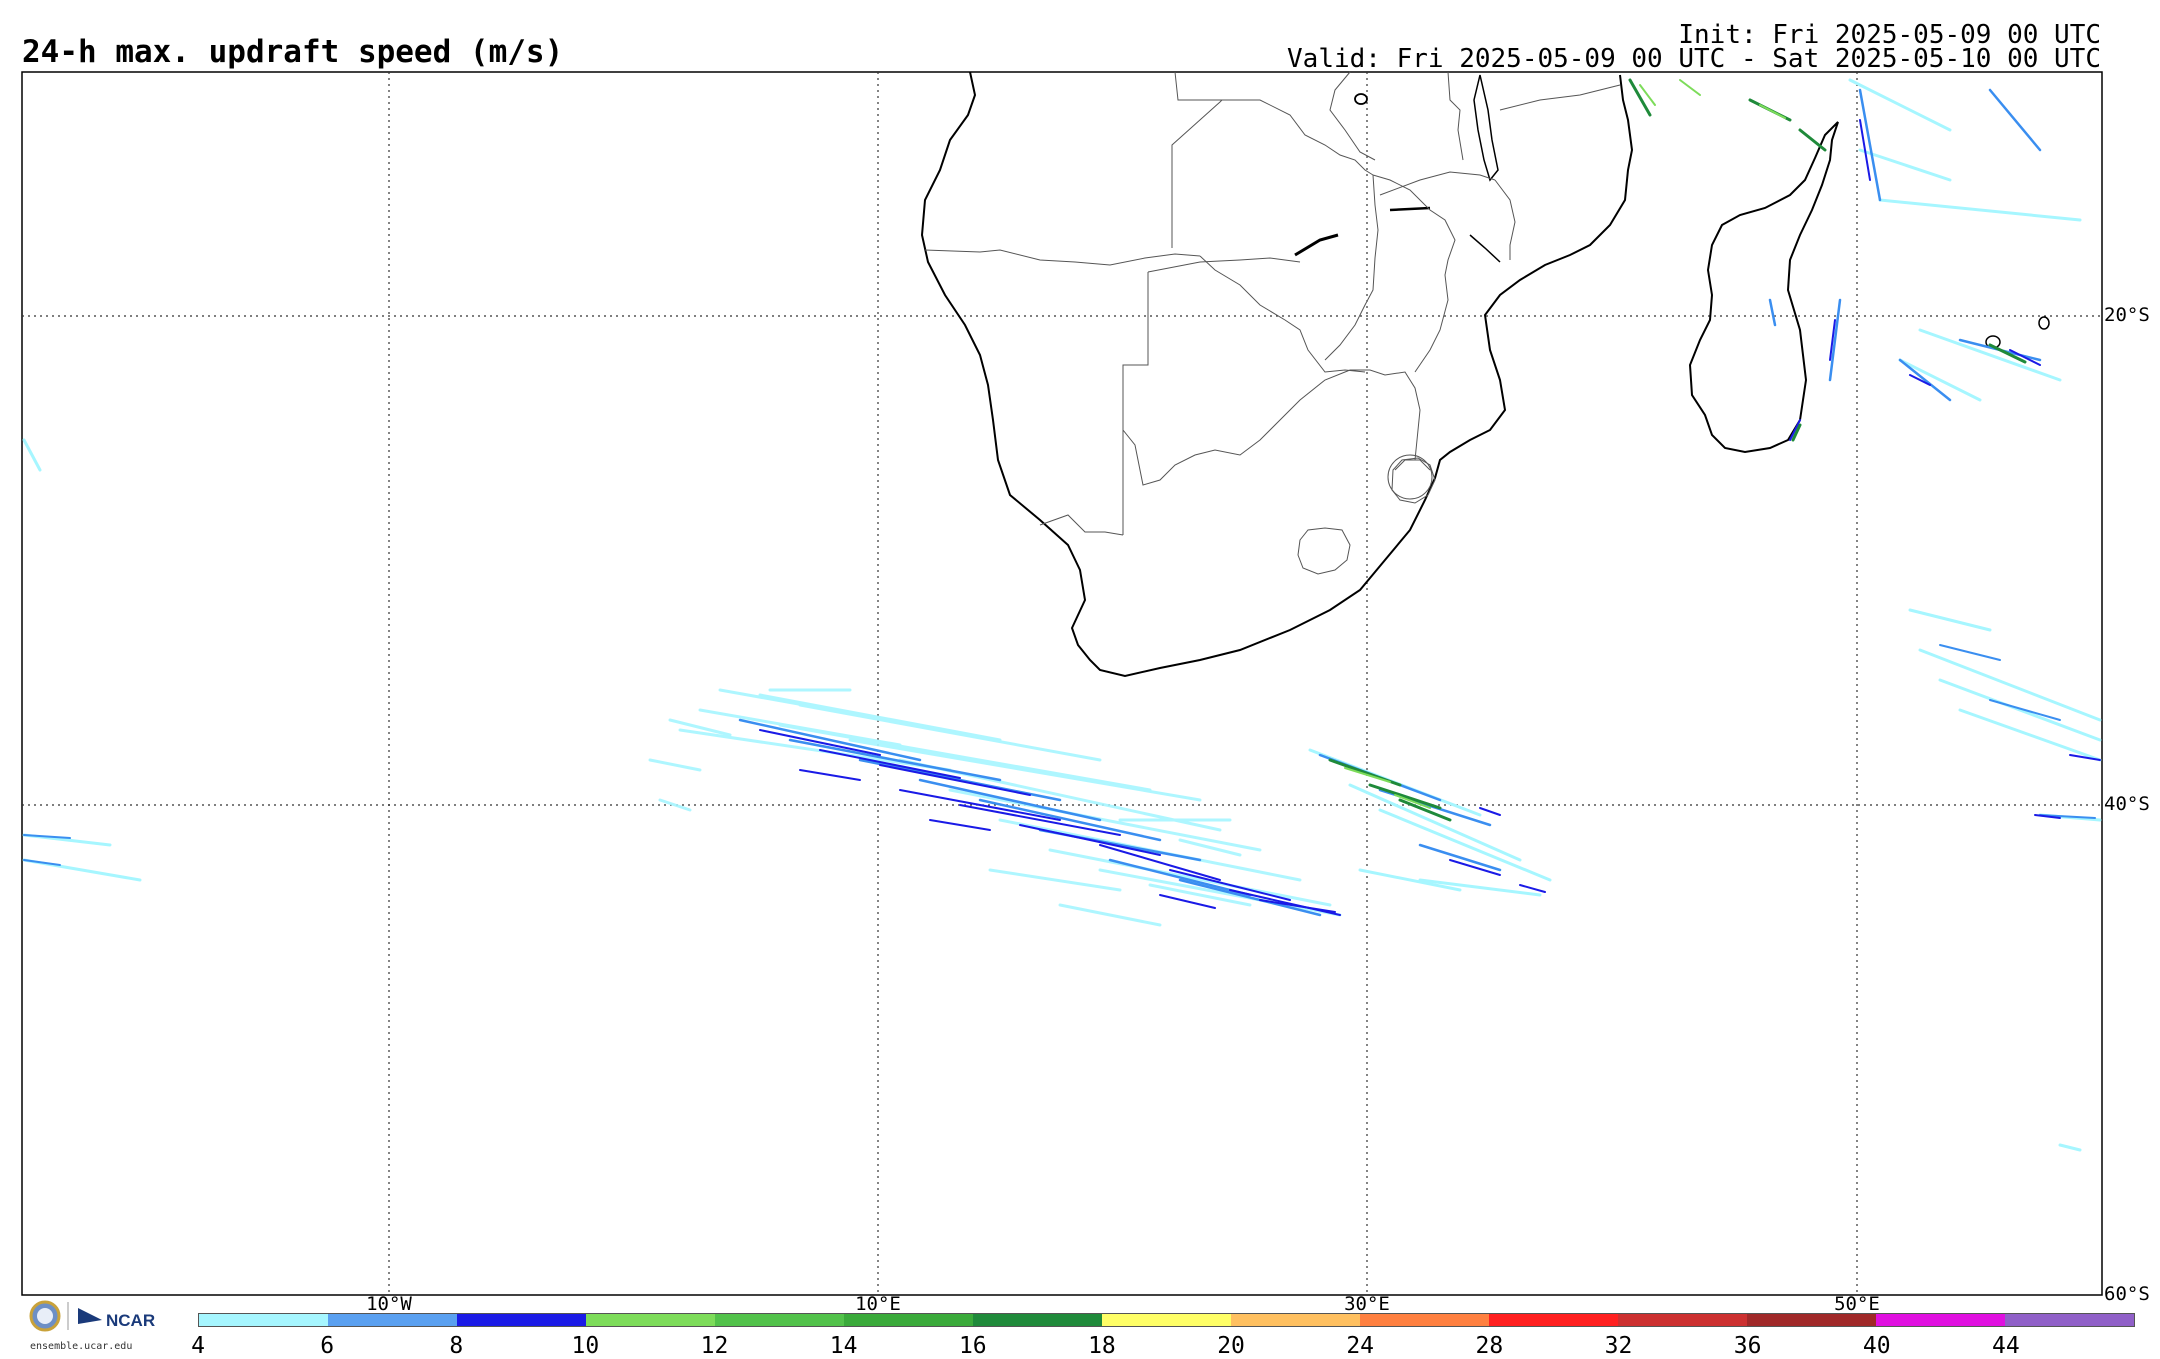 This screenshot has width=2160, height=1359. I want to click on logo-url: ensemble.ucar.edu, so click(81, 1346).